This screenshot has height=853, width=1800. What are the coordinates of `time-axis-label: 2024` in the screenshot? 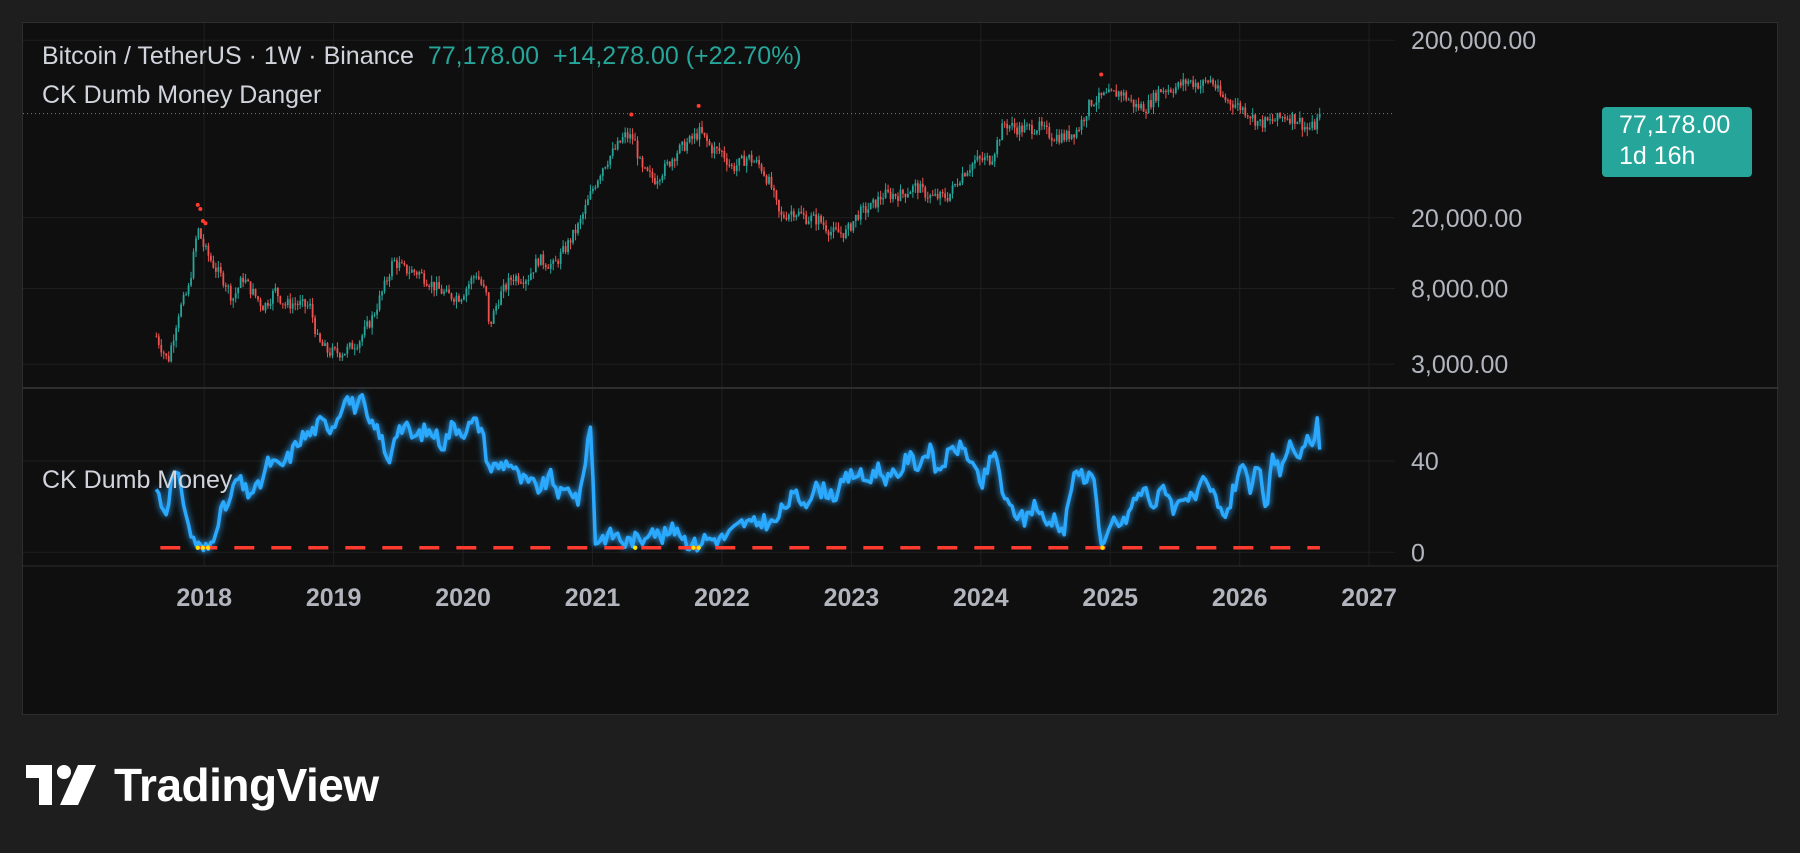 It's located at (981, 598).